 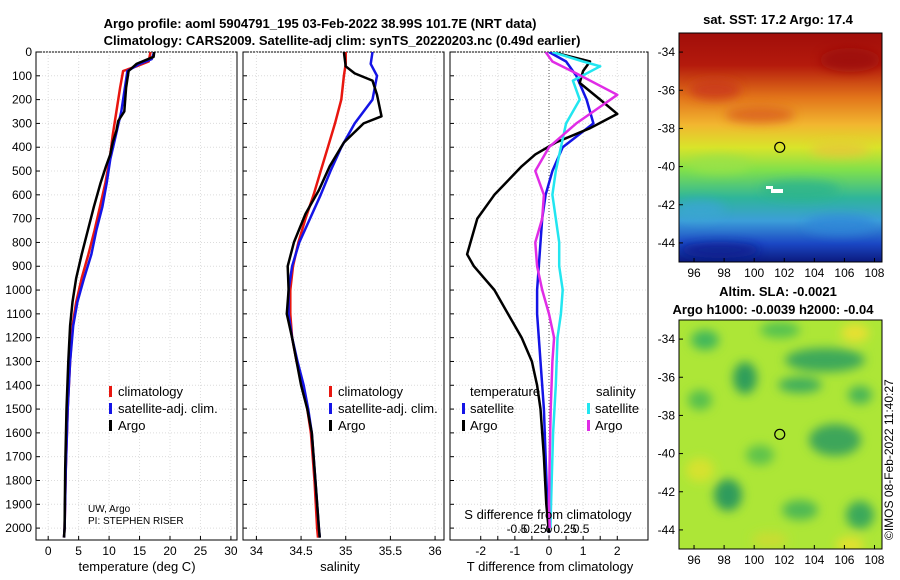 I want to click on legend-s-argo-label: Argo, so click(x=608, y=425).